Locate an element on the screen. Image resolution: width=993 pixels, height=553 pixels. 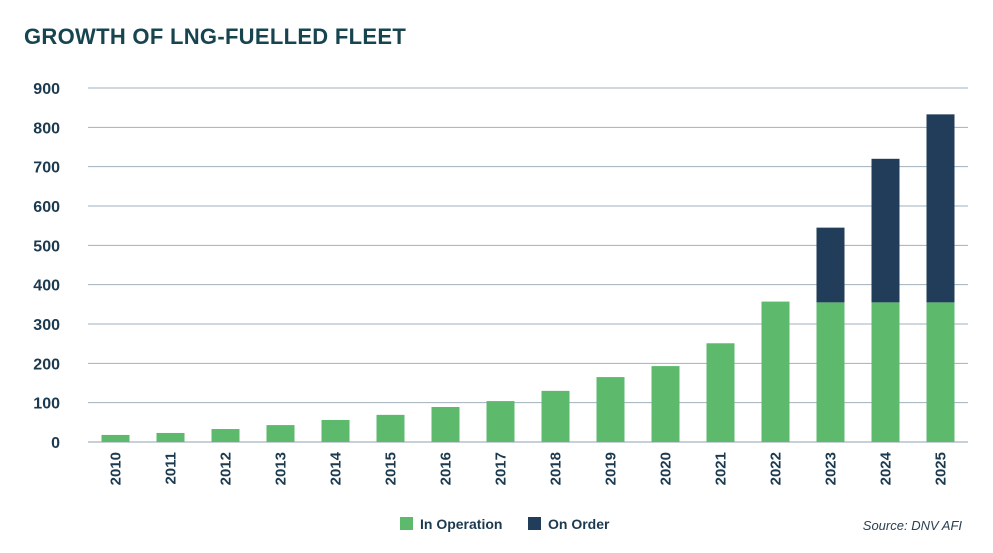
bar-on-order-2024 is located at coordinates (885, 230).